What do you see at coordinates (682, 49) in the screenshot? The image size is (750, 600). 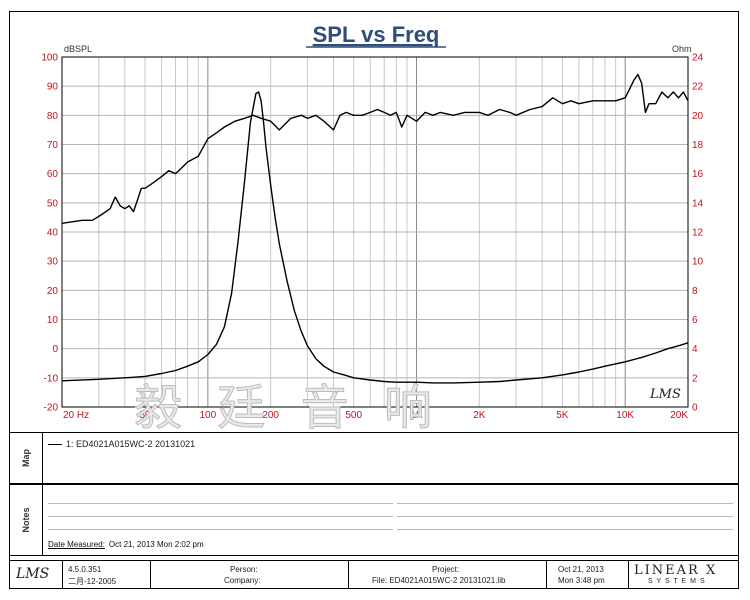 I see `y-right-unit: Ohm` at bounding box center [682, 49].